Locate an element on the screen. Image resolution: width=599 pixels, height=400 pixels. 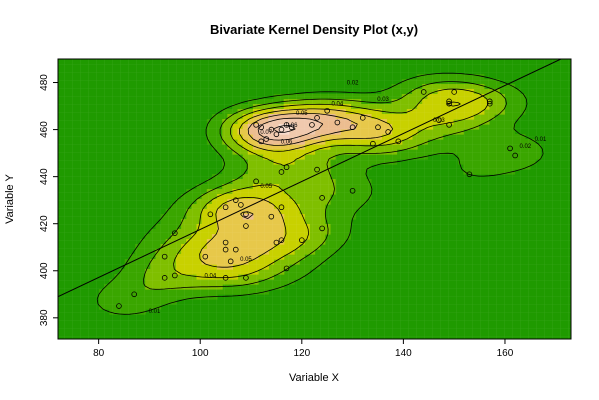
y-axis: 380 400 420 440 460 480 is located at coordinates (48, 200).